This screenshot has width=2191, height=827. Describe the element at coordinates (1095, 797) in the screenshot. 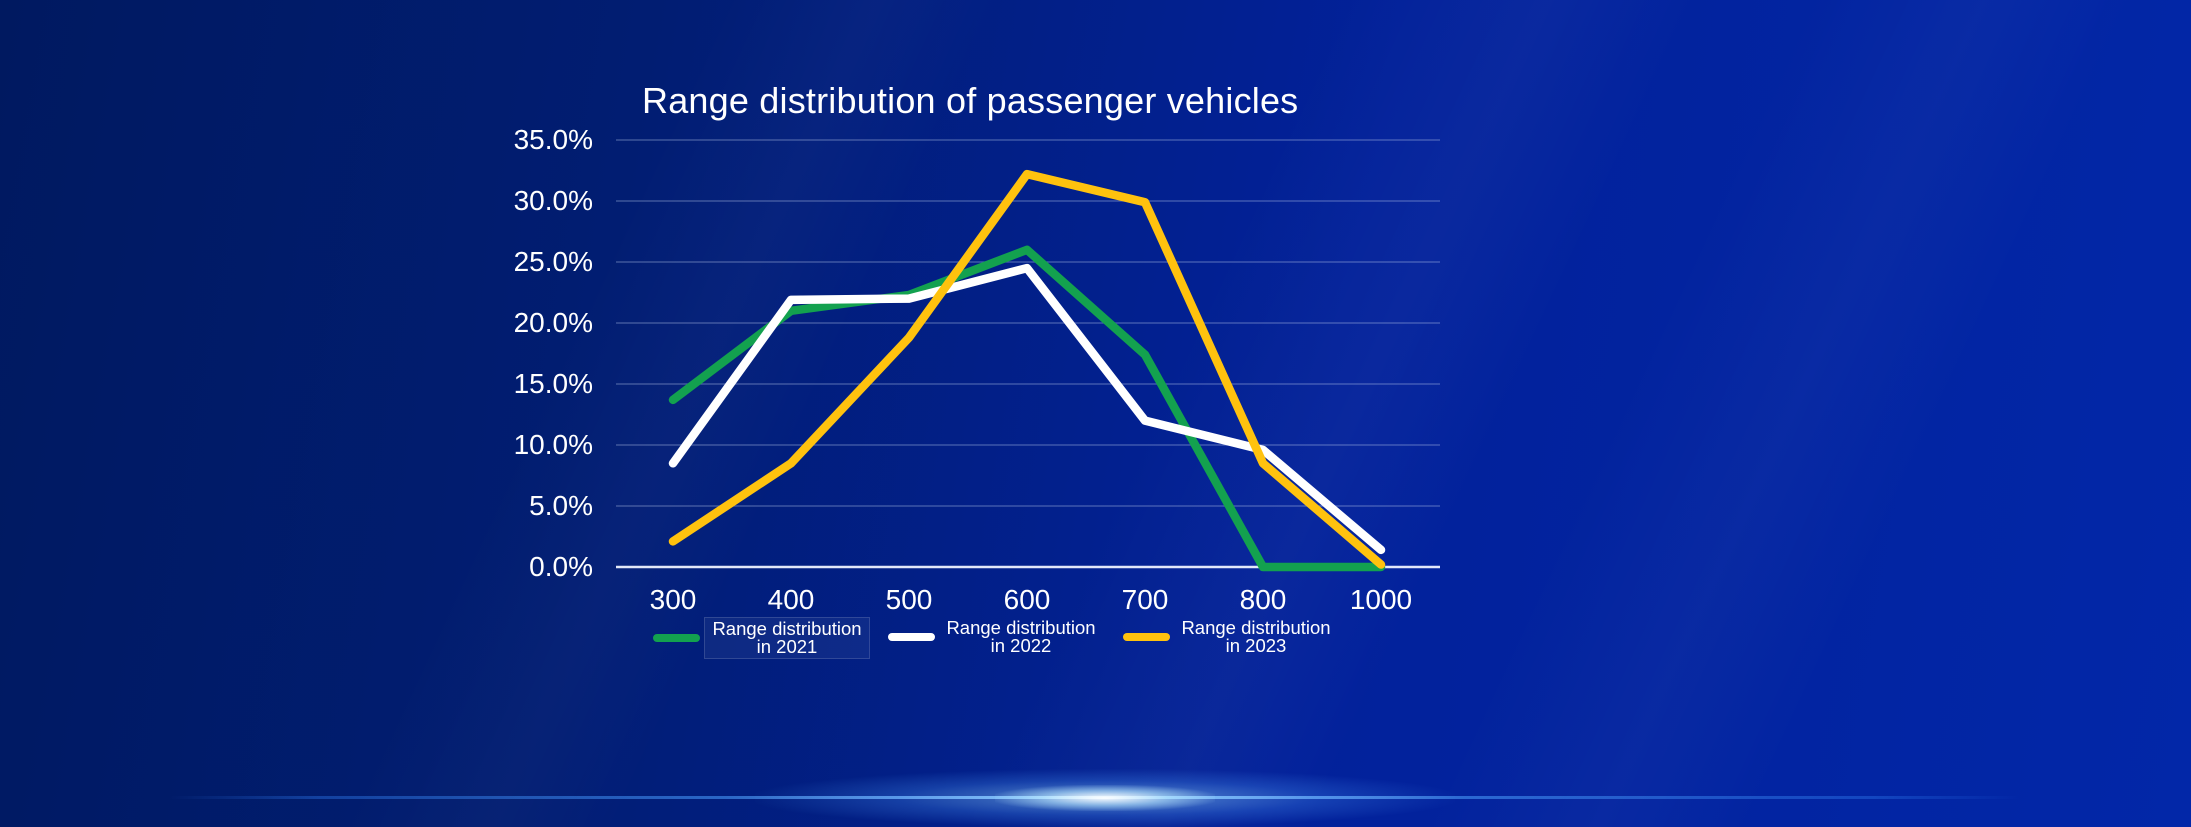

I see `bottom-light-streak` at that location.